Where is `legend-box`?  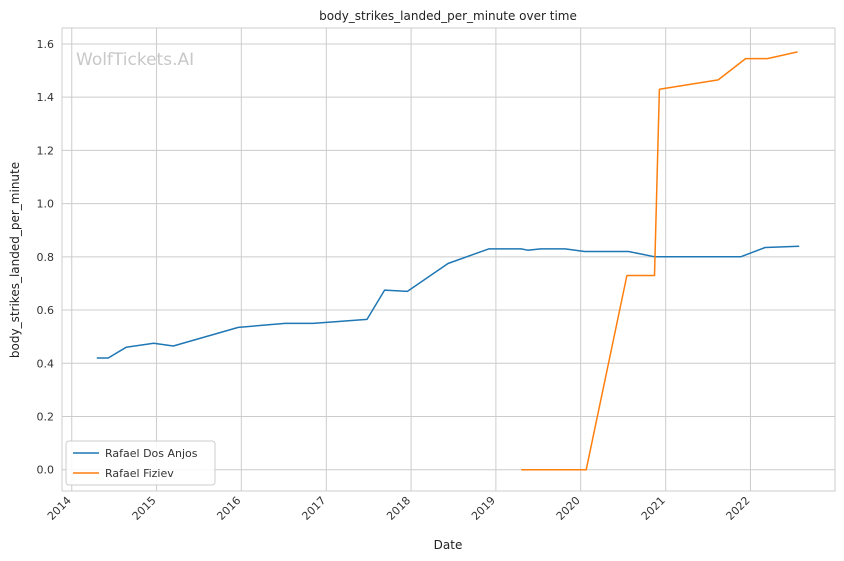
legend-box is located at coordinates (140, 463).